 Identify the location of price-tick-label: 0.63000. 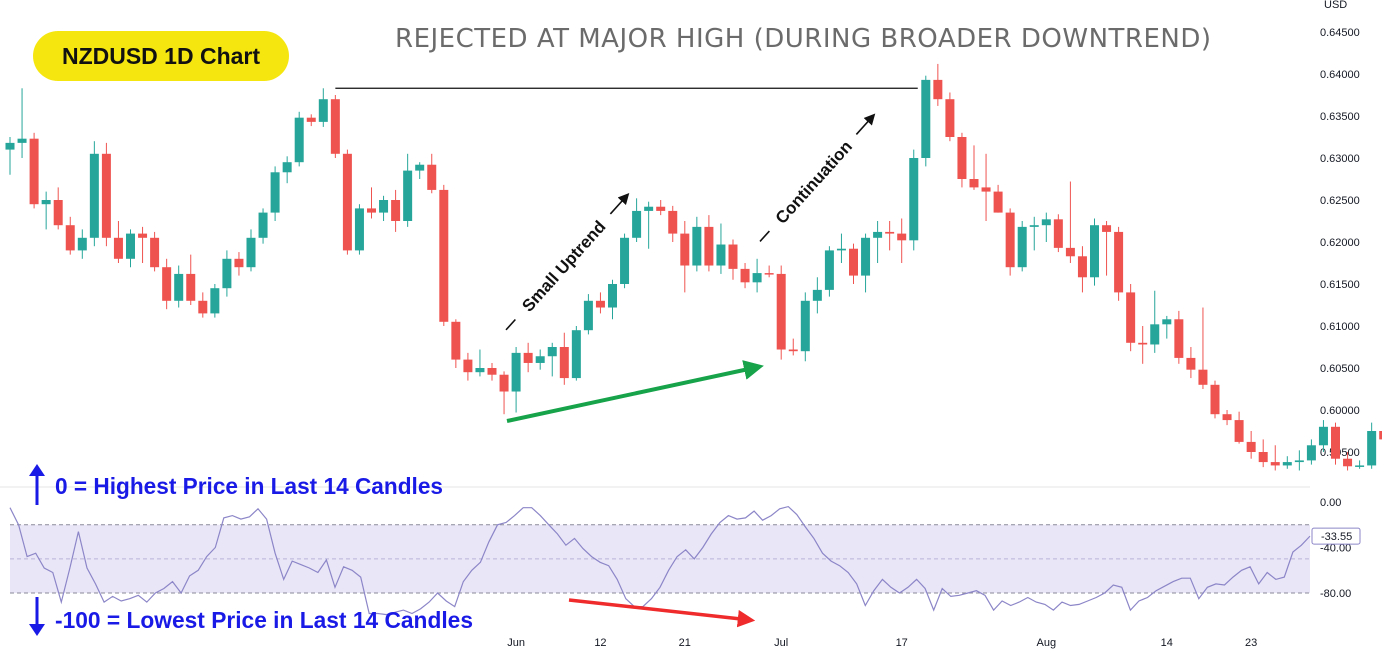
(1340, 159).